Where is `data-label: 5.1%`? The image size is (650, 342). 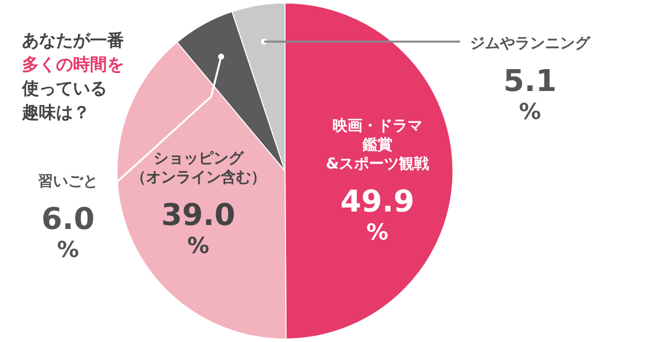 data-label: 5.1% is located at coordinates (530, 94).